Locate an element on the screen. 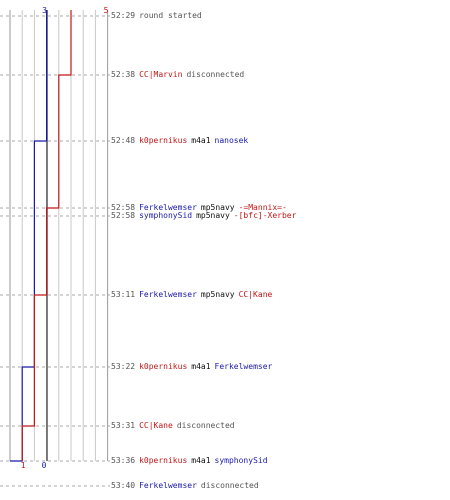 The image size is (450, 500). event-row: 52:58 Ferkelwemser mp5navy -=Mannix=- is located at coordinates (201, 208).